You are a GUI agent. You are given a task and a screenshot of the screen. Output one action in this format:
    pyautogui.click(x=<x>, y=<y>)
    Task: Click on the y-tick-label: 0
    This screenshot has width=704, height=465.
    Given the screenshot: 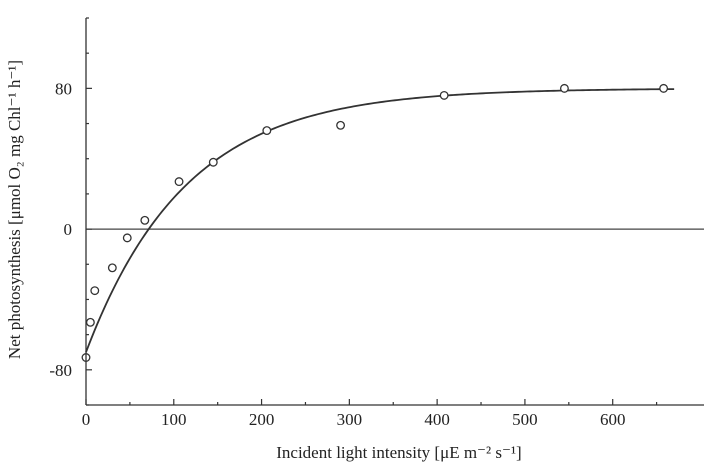 What is the action you would take?
    pyautogui.click(x=68, y=229)
    